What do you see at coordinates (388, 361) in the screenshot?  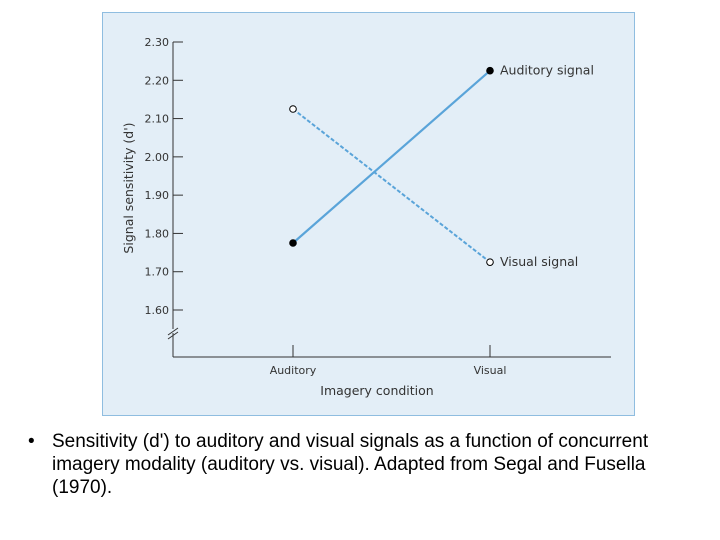 I see `x-ticks: Auditory Visual` at bounding box center [388, 361].